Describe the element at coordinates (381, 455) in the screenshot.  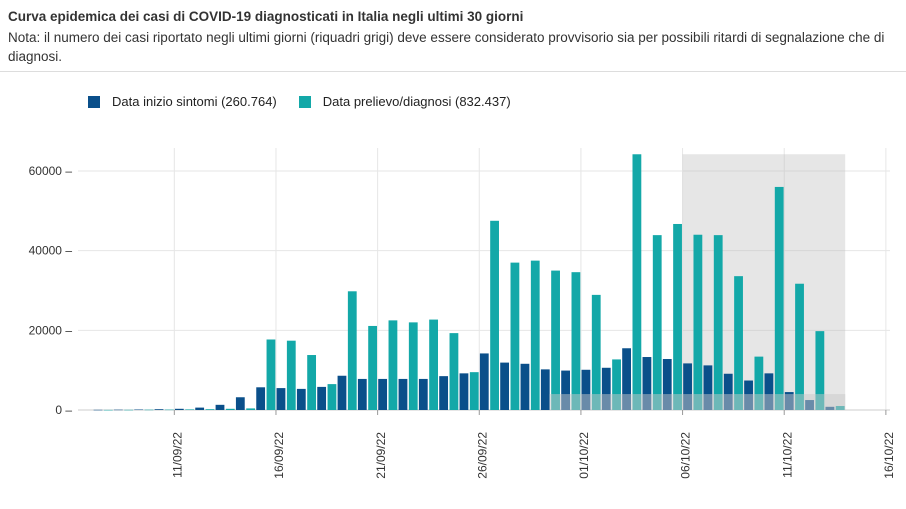
I see `x-tick-label: 21/09/22` at that location.